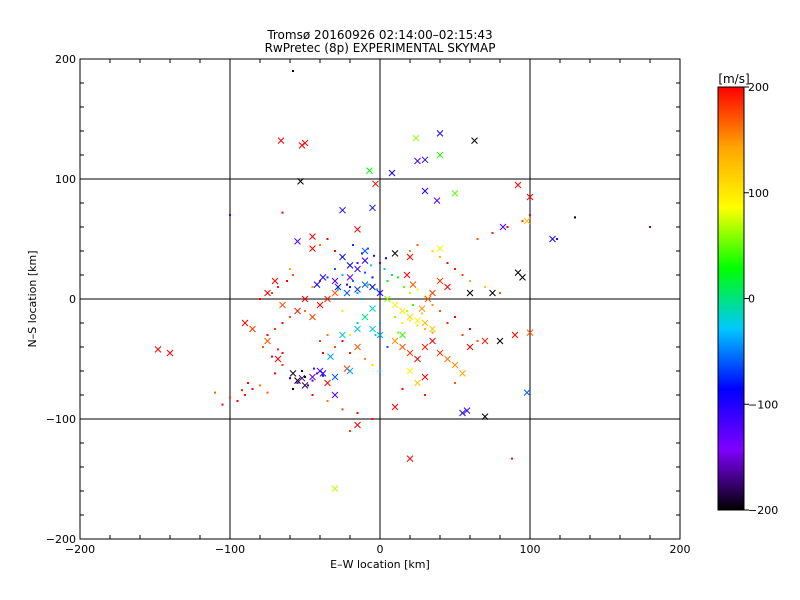 This screenshot has height=600, width=800. Describe the element at coordinates (680, 549) in the screenshot. I see `x-tick-label: 200` at that location.